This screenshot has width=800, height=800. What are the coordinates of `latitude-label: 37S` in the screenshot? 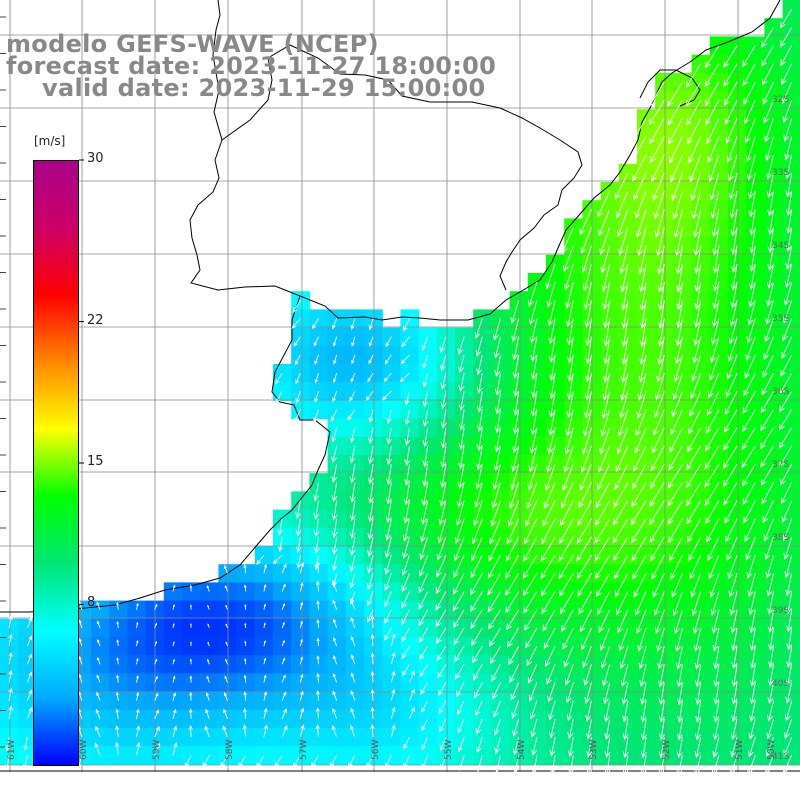 It's located at (780, 465).